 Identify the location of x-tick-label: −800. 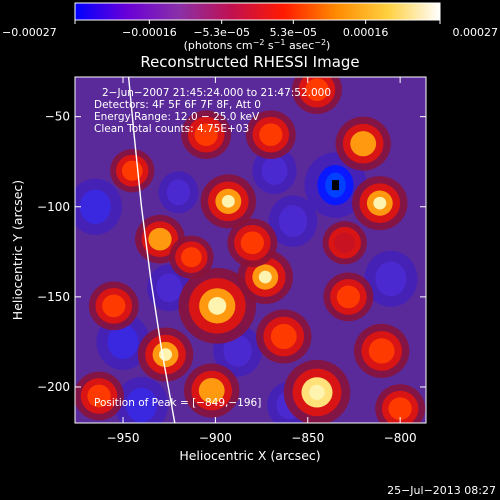
(400, 438).